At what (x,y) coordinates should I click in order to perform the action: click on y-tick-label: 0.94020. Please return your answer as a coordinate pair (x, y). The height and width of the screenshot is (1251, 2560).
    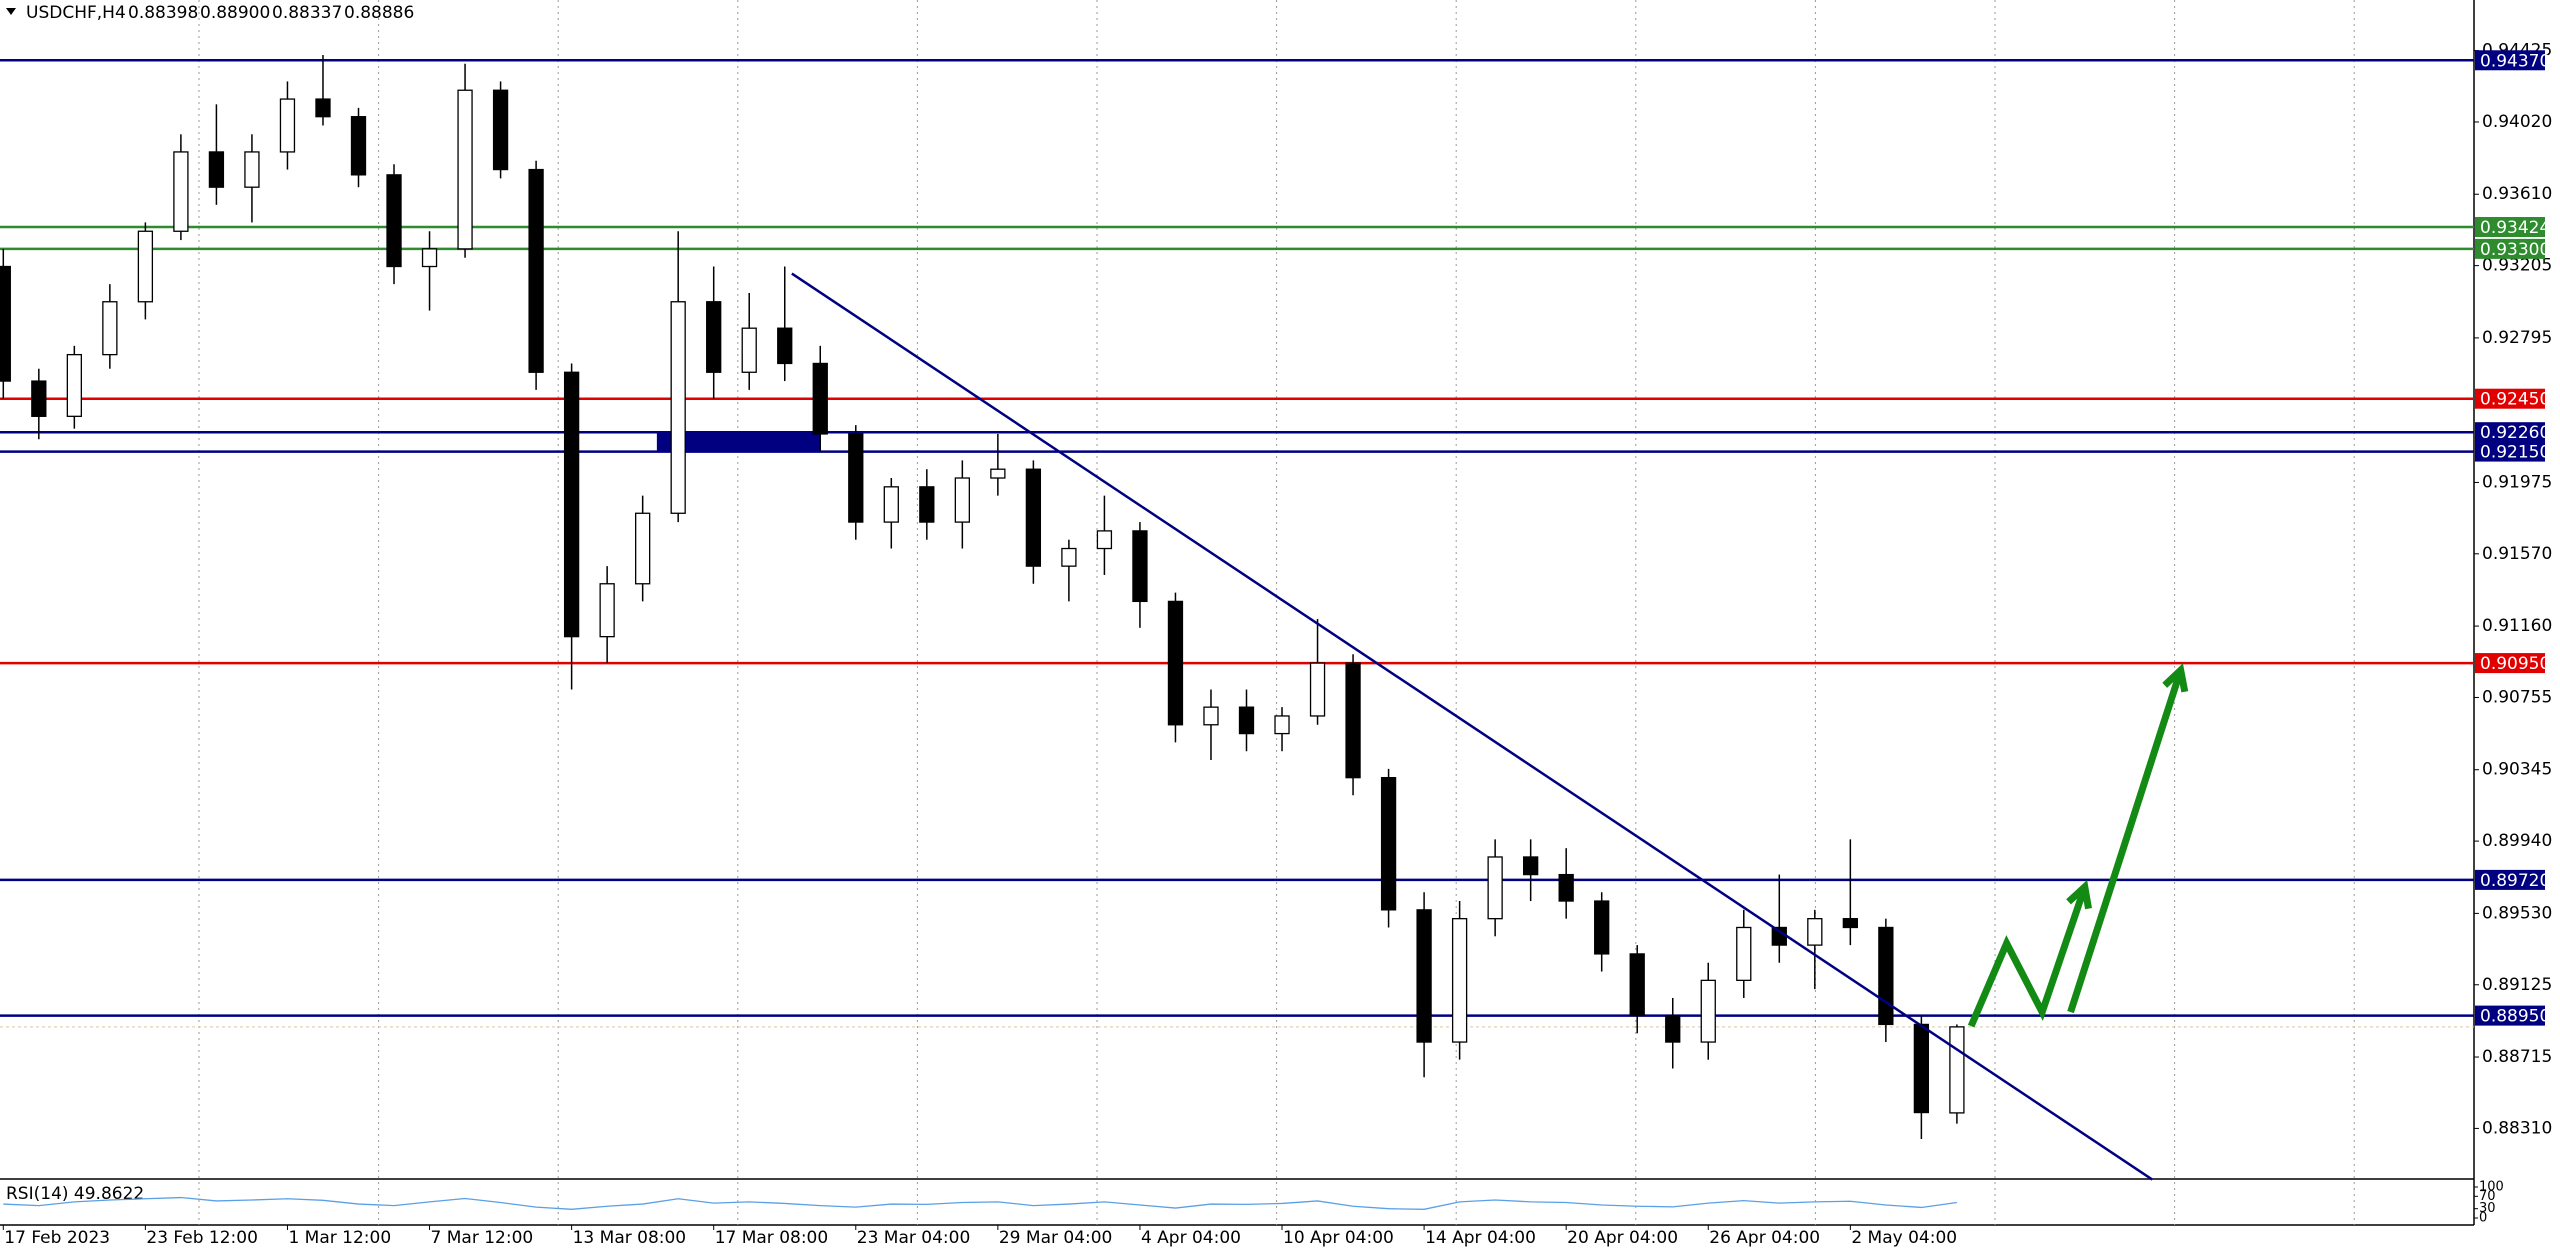
    Looking at the image, I should click on (2517, 122).